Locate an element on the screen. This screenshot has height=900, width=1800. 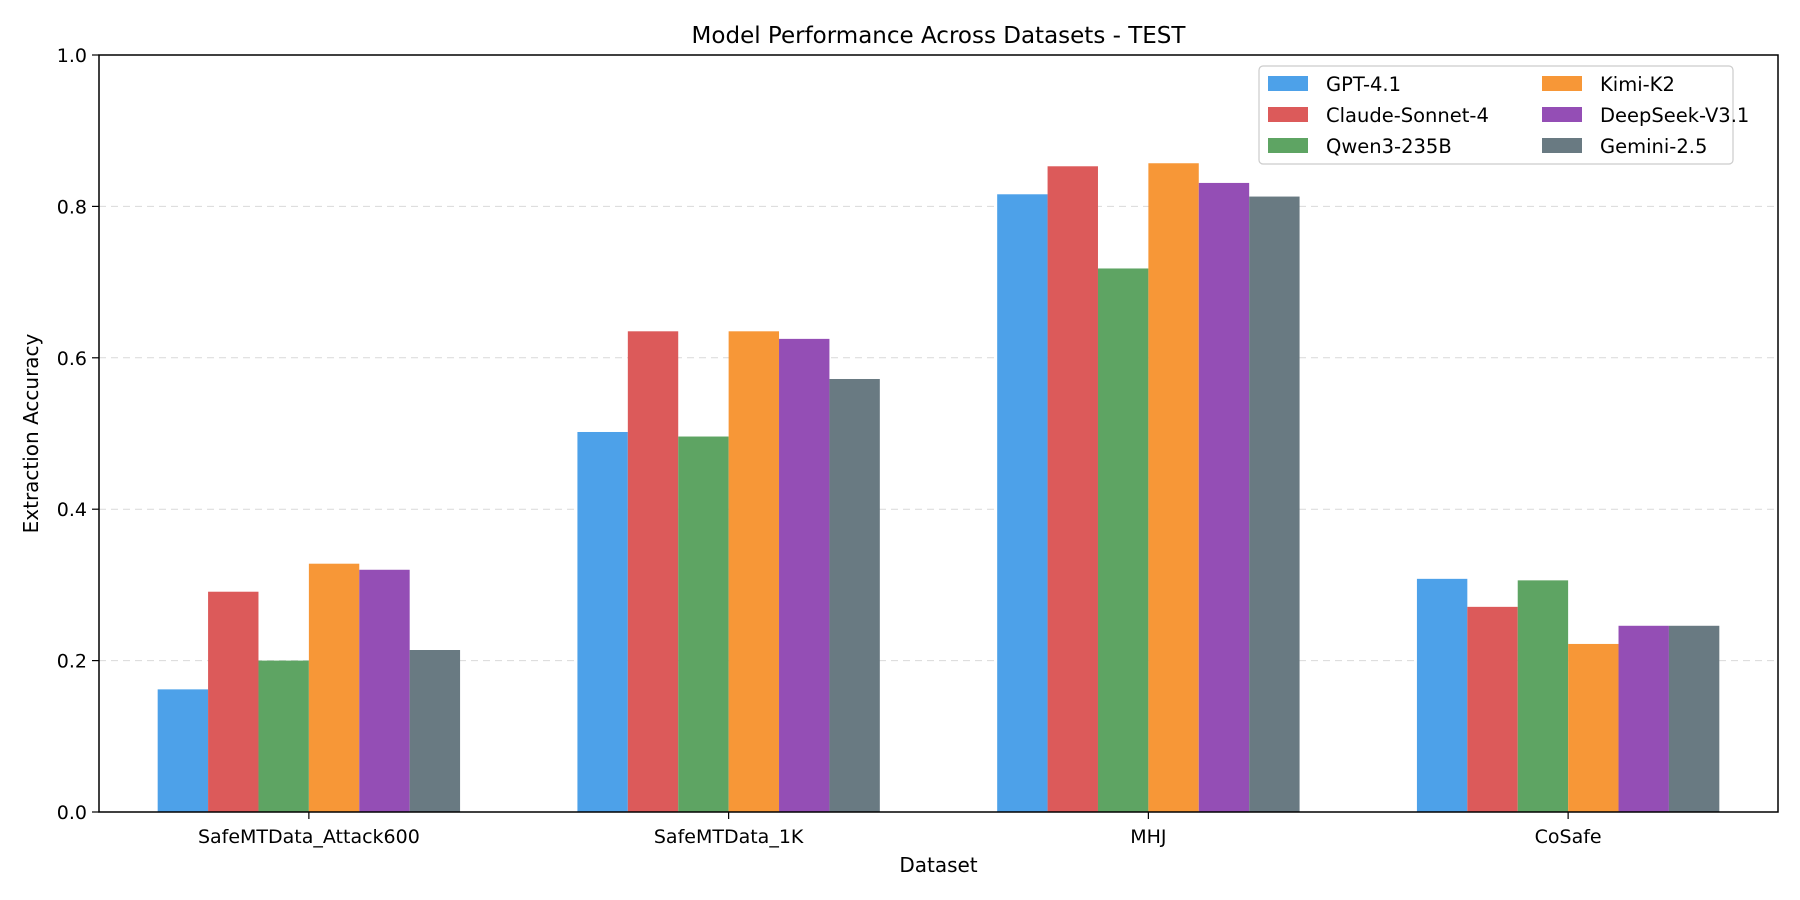
y-axis-title: Extraction Accuracy is located at coordinates (31, 433).